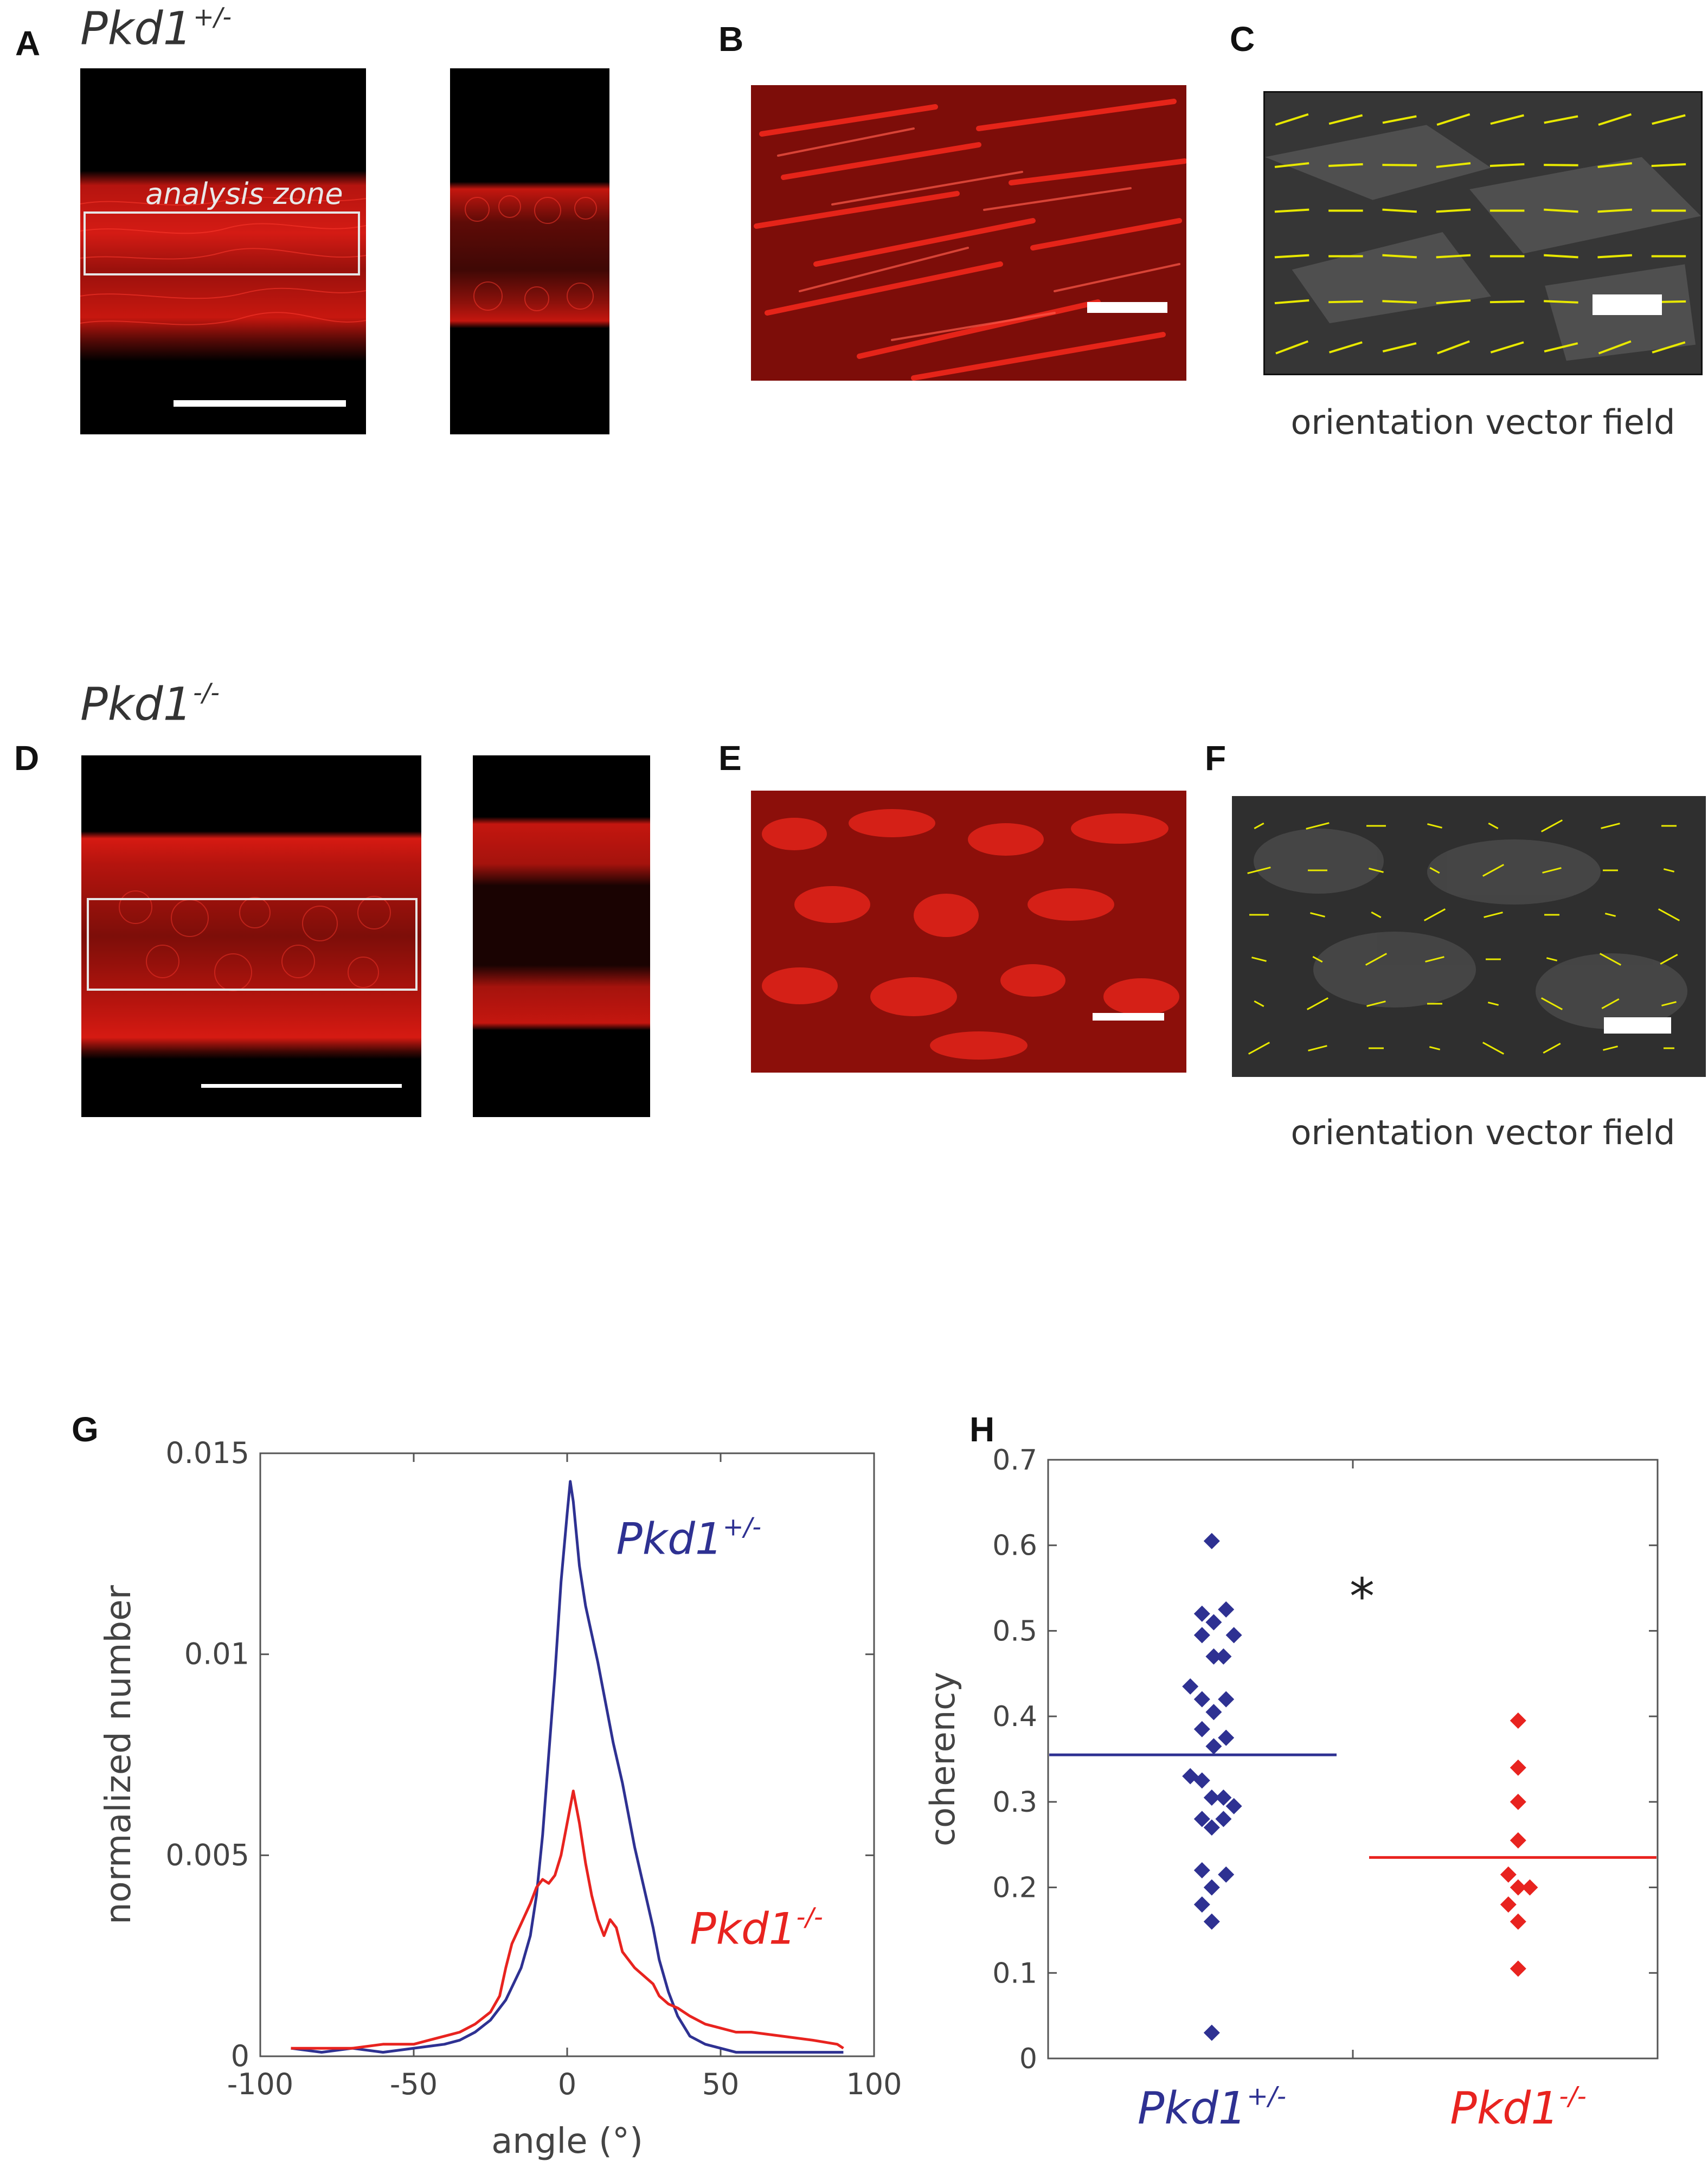 The width and height of the screenshot is (1708, 2181). Describe the element at coordinates (721, 2084) in the screenshot. I see `x-tick-label: 50` at that location.